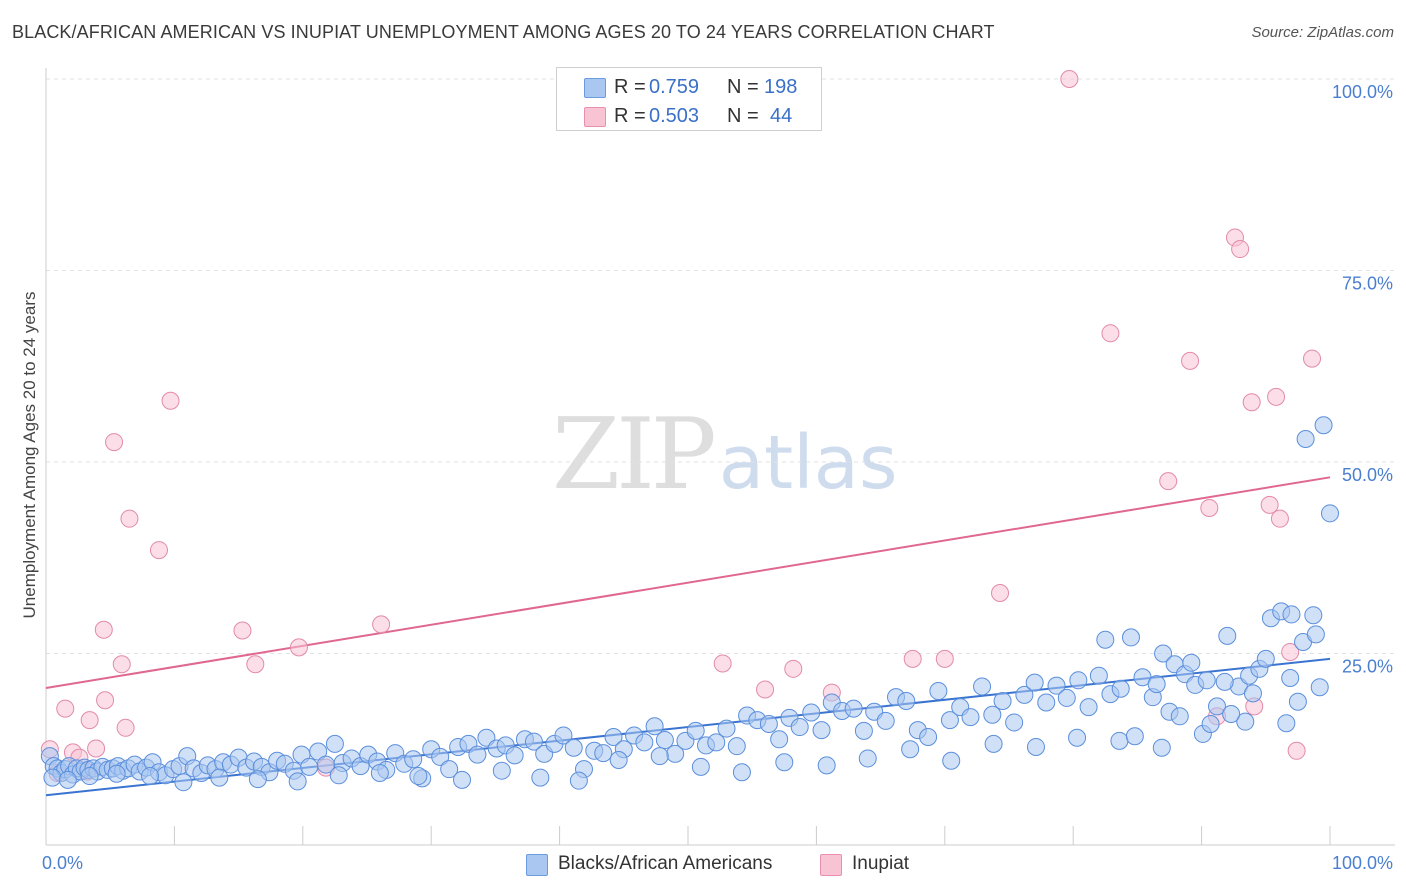 The image size is (1406, 892). Describe the element at coordinates (630, 116) in the screenshot. I see `legend-r-label: R =` at that location.